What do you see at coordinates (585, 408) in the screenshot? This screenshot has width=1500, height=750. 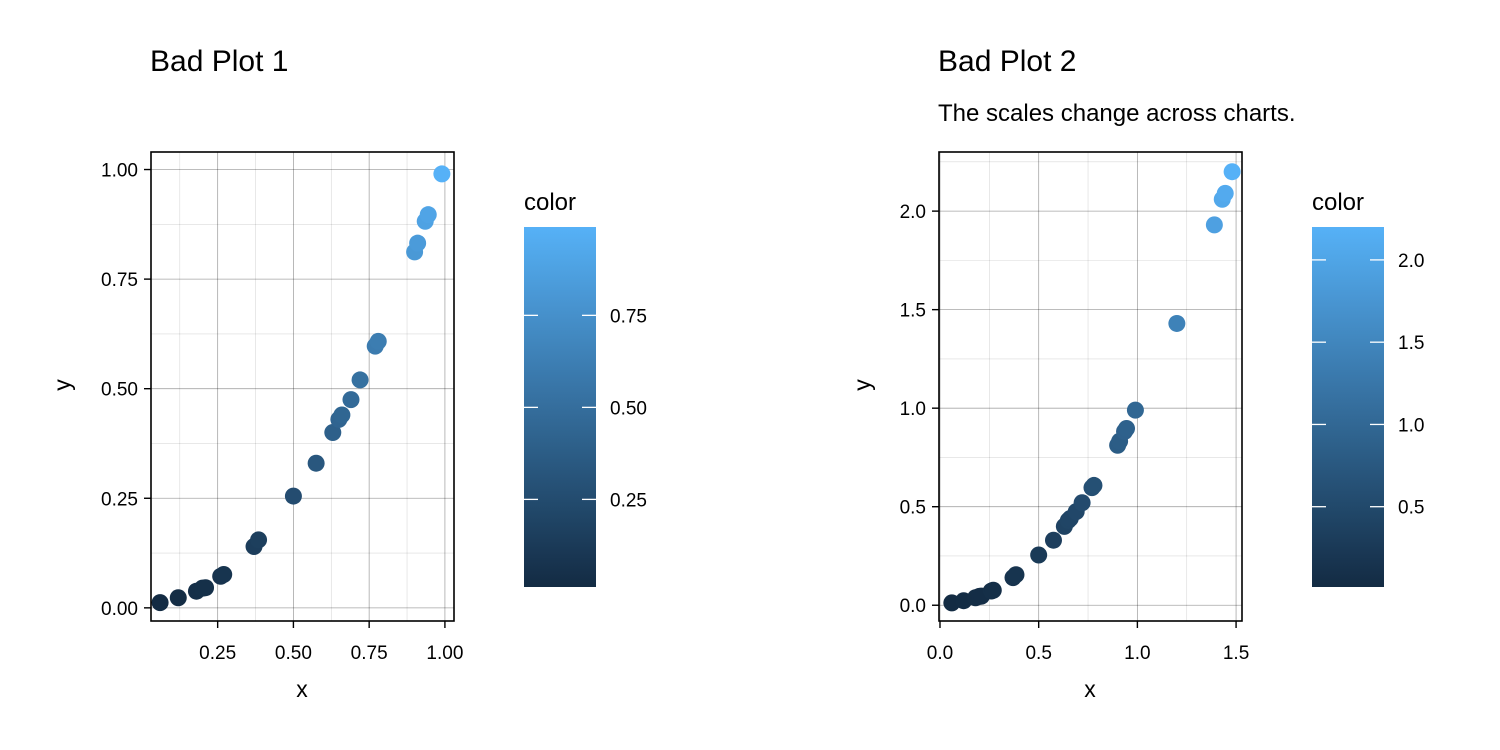 I see `chart-1-colorbar-ticks: 0.25 0.50 0.75` at bounding box center [585, 408].